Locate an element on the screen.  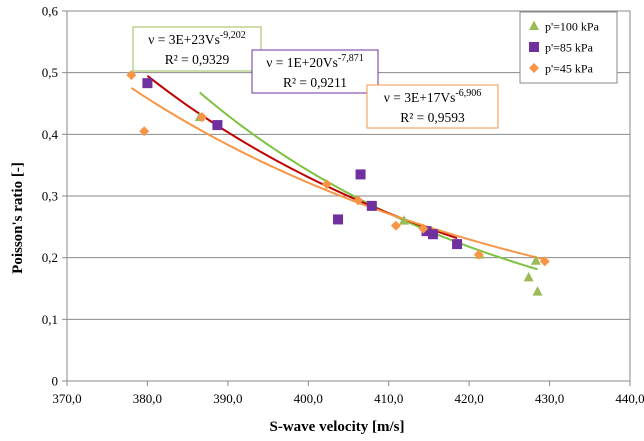
legend-label: p'=100 kPa is located at coordinates (572, 27).